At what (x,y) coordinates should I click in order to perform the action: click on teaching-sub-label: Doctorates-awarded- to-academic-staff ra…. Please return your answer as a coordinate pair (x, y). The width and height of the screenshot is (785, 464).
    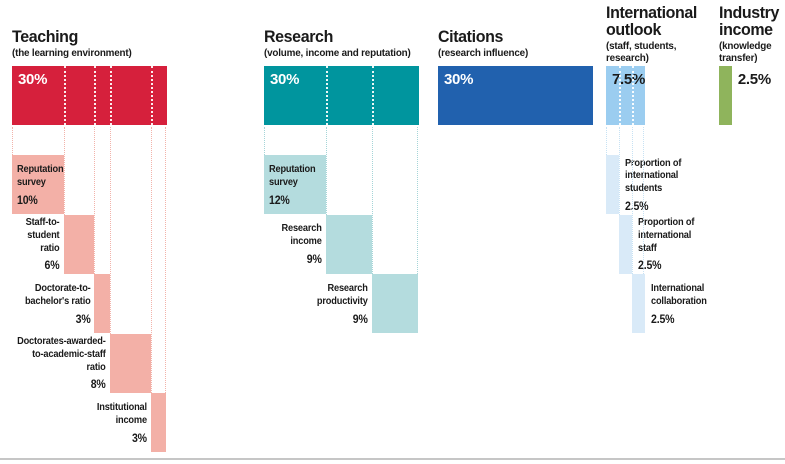
    Looking at the image, I should click on (61, 364).